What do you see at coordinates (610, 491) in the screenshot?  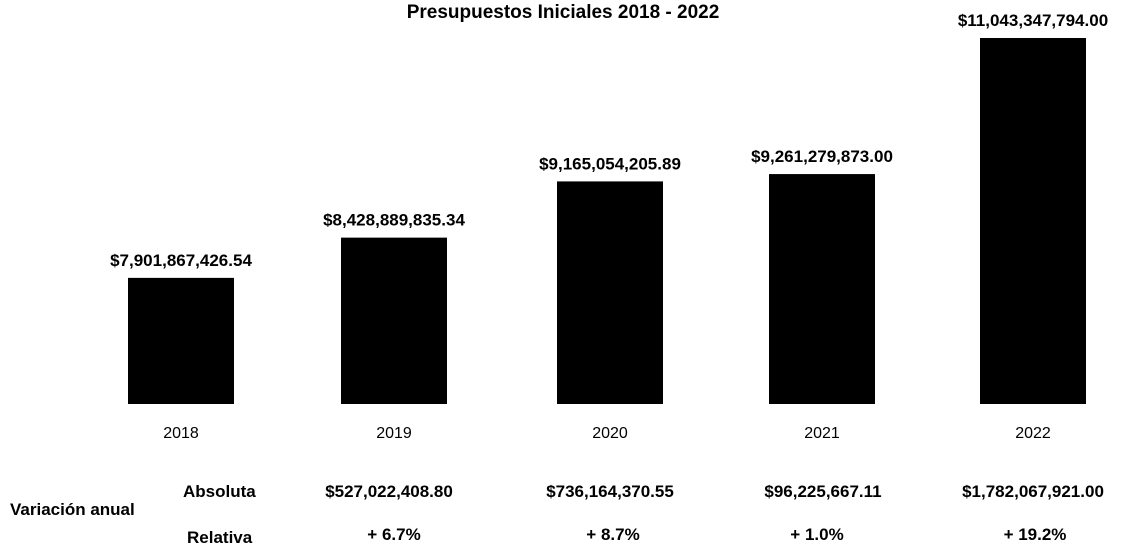 I see `absolute-variation-2020: $736,164,370.55` at bounding box center [610, 491].